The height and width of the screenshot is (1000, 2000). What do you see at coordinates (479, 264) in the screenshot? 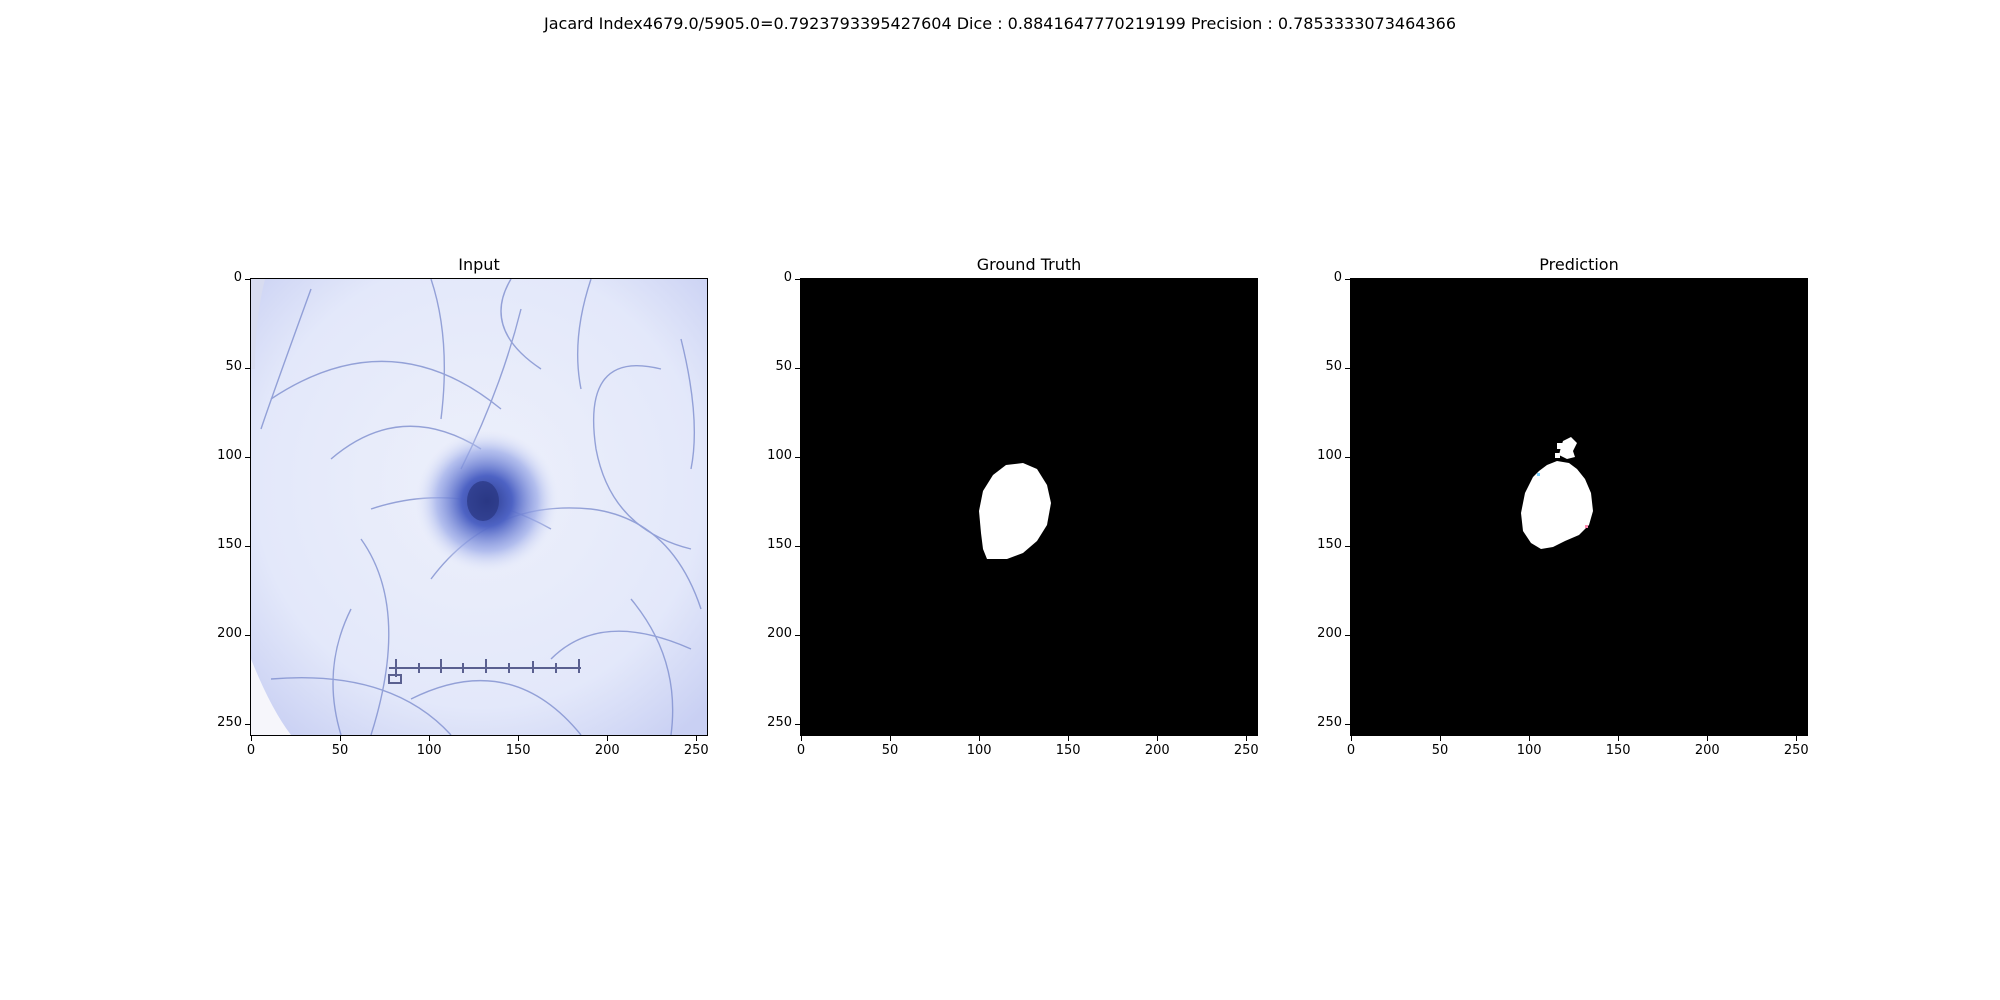
I see `panel-title-input: Input` at bounding box center [479, 264].